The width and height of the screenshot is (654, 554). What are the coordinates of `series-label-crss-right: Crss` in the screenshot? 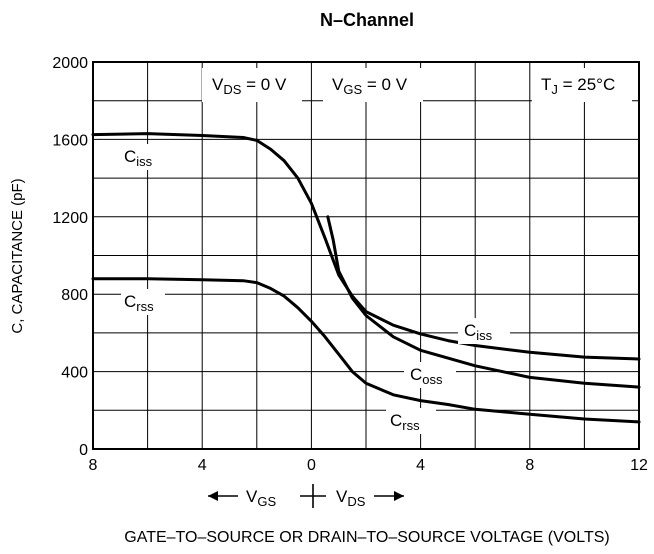 It's located at (411, 421).